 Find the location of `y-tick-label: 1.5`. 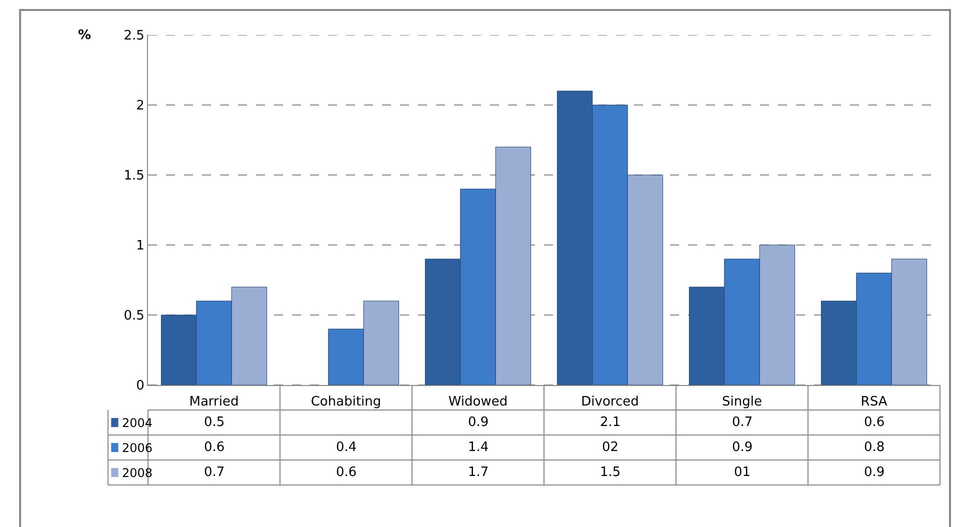

y-tick-label: 1.5 is located at coordinates (134, 176).